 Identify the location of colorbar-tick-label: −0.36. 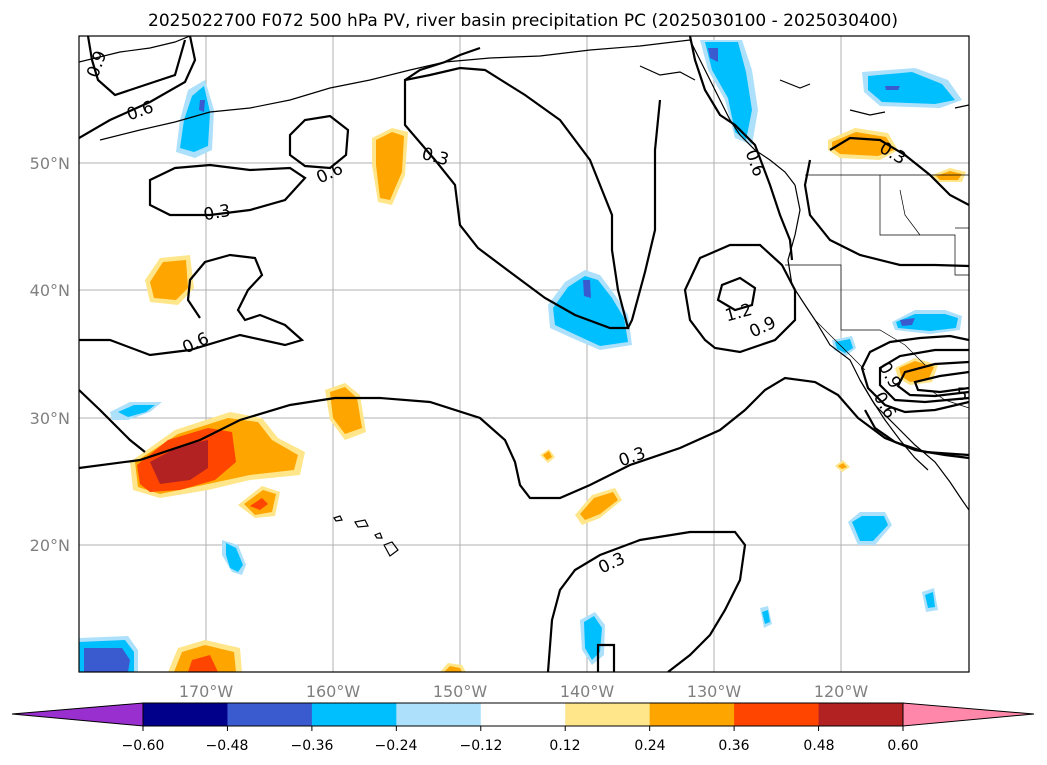
(312, 746).